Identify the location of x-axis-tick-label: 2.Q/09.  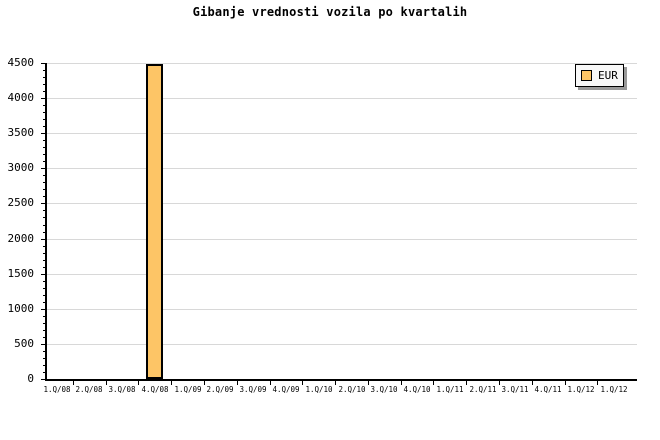
(220, 389).